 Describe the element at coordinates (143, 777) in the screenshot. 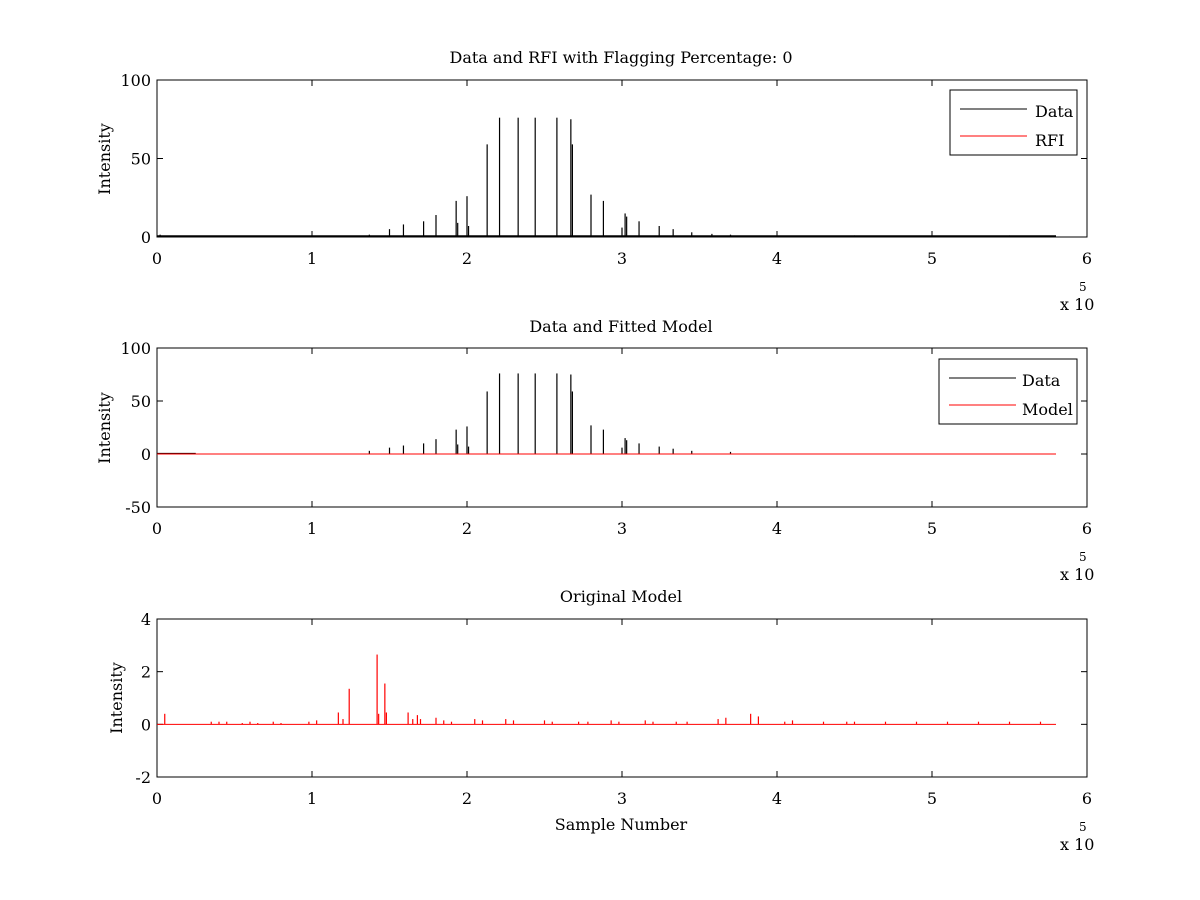

I see `y-tick-label: -2` at that location.